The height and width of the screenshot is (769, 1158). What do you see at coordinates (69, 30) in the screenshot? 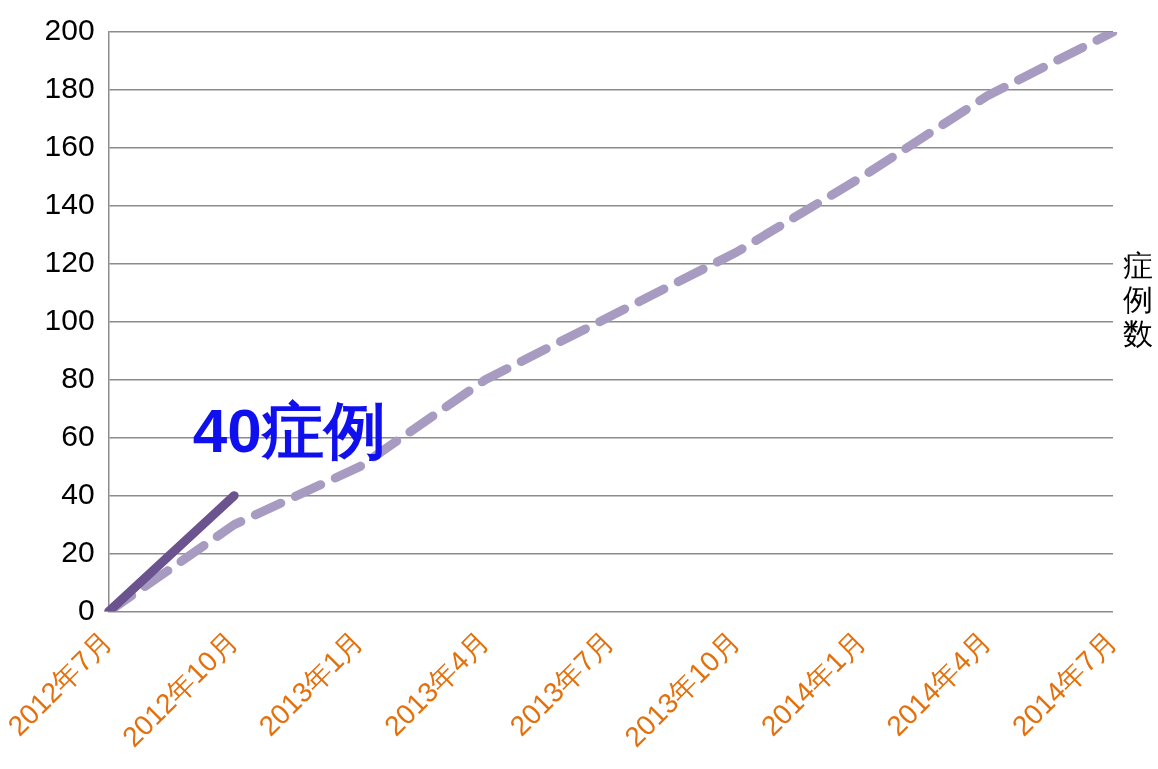
I see `y-tick-label: 200` at bounding box center [69, 30].